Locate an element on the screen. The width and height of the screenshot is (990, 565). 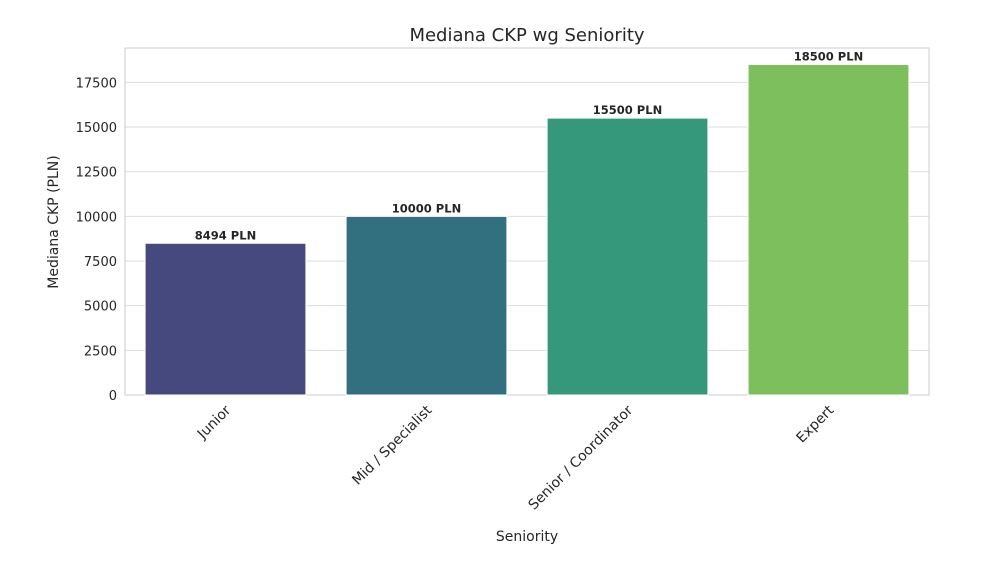
data-label: 18500 PLN is located at coordinates (828, 57).